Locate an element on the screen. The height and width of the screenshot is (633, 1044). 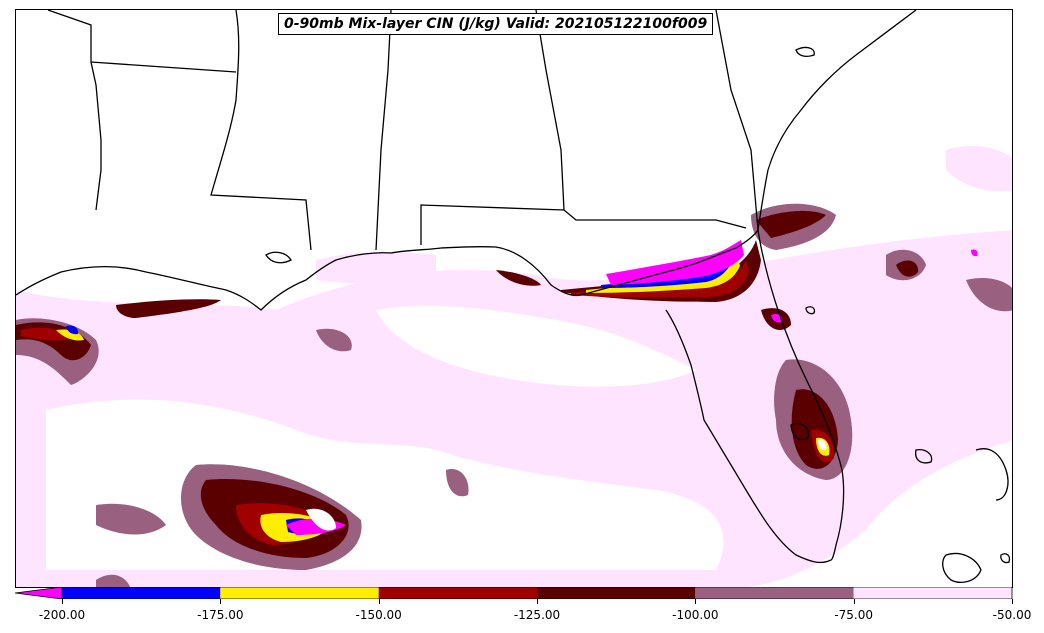
colorbar-tick-label: -75.00 is located at coordinates (853, 615).